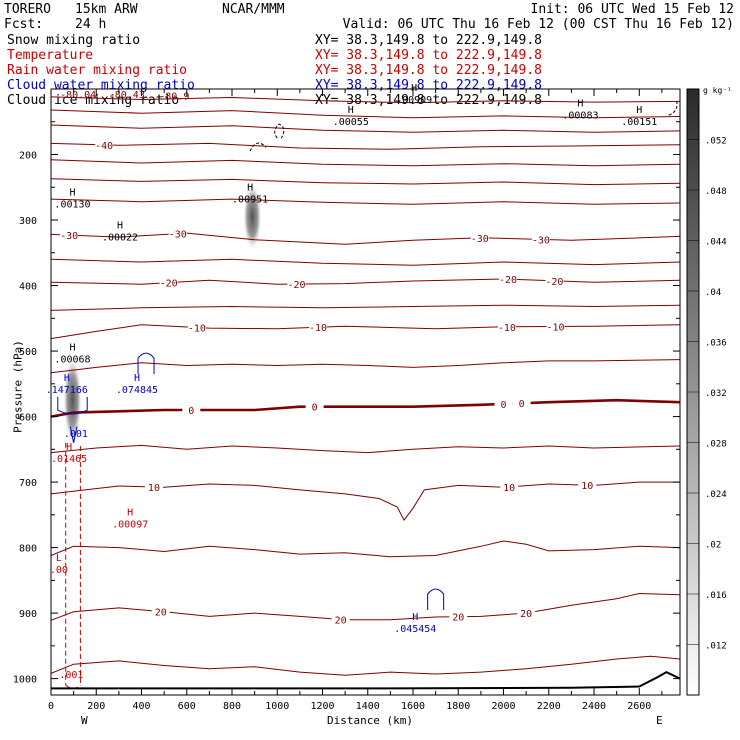  I want to click on top-contour-label: -80.43, so click(127, 95).